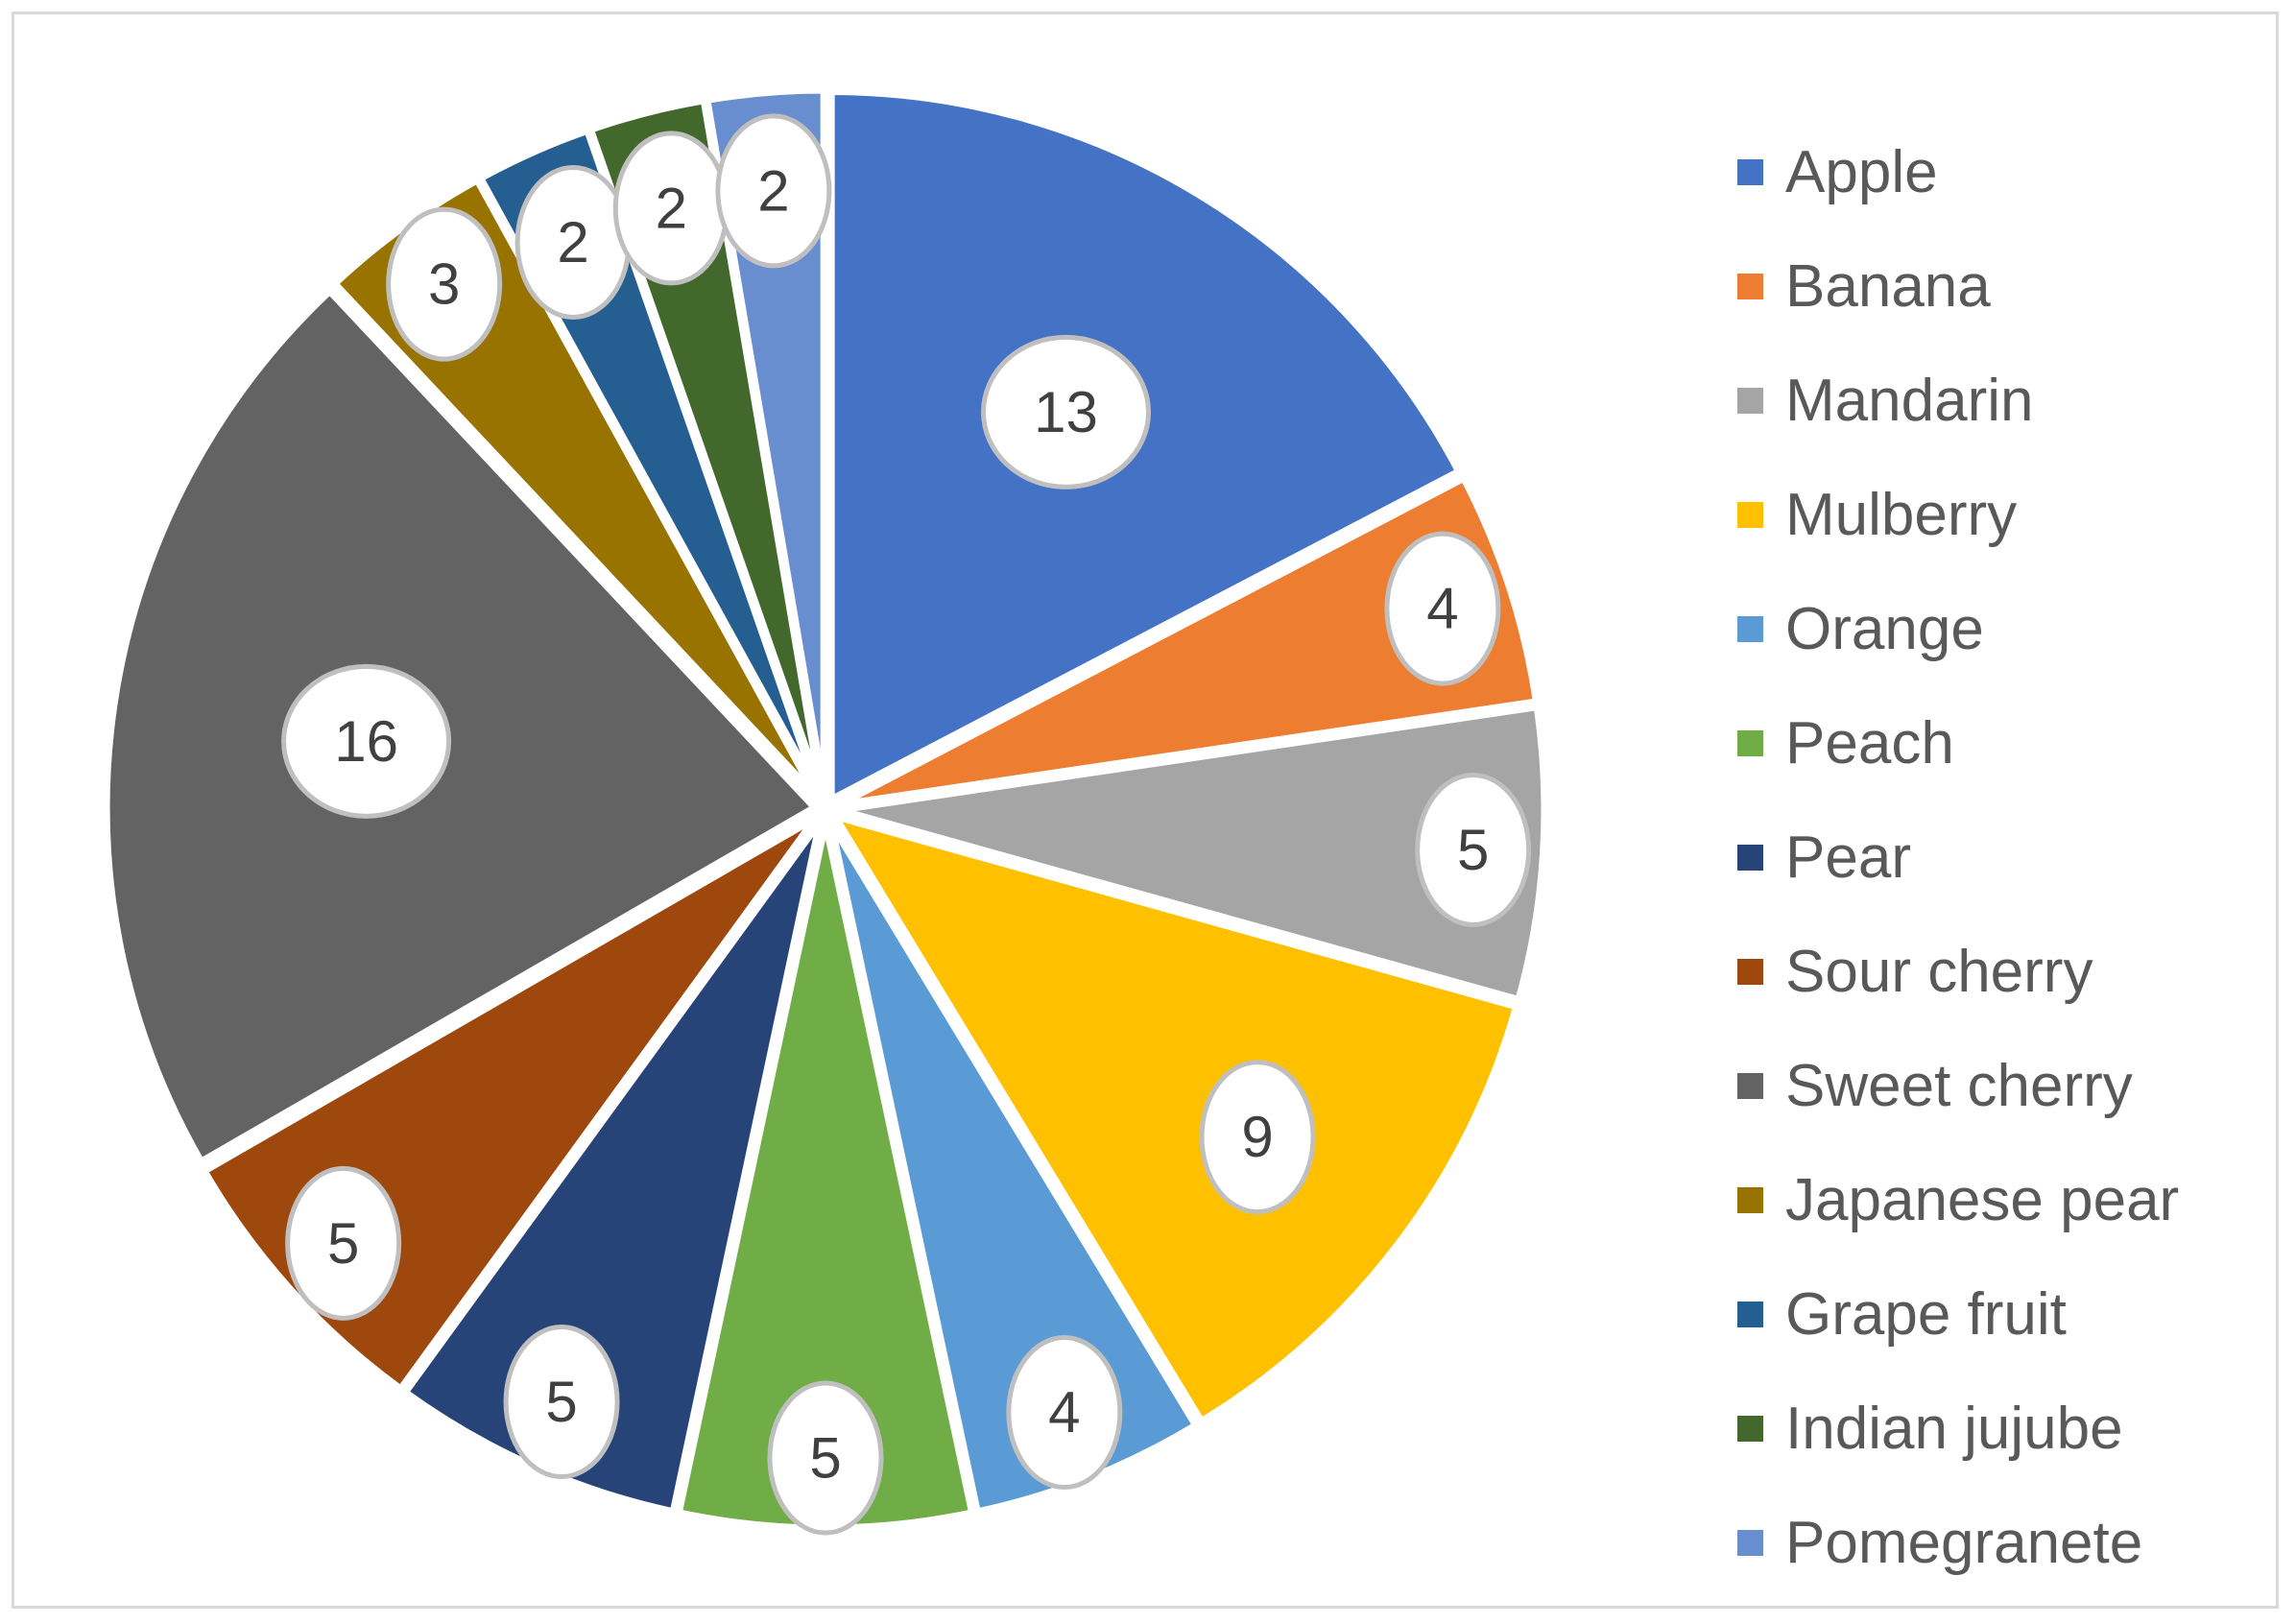 The height and width of the screenshot is (1624, 2296). Describe the element at coordinates (1862, 172) in the screenshot. I see `legend-label: Apple` at that location.